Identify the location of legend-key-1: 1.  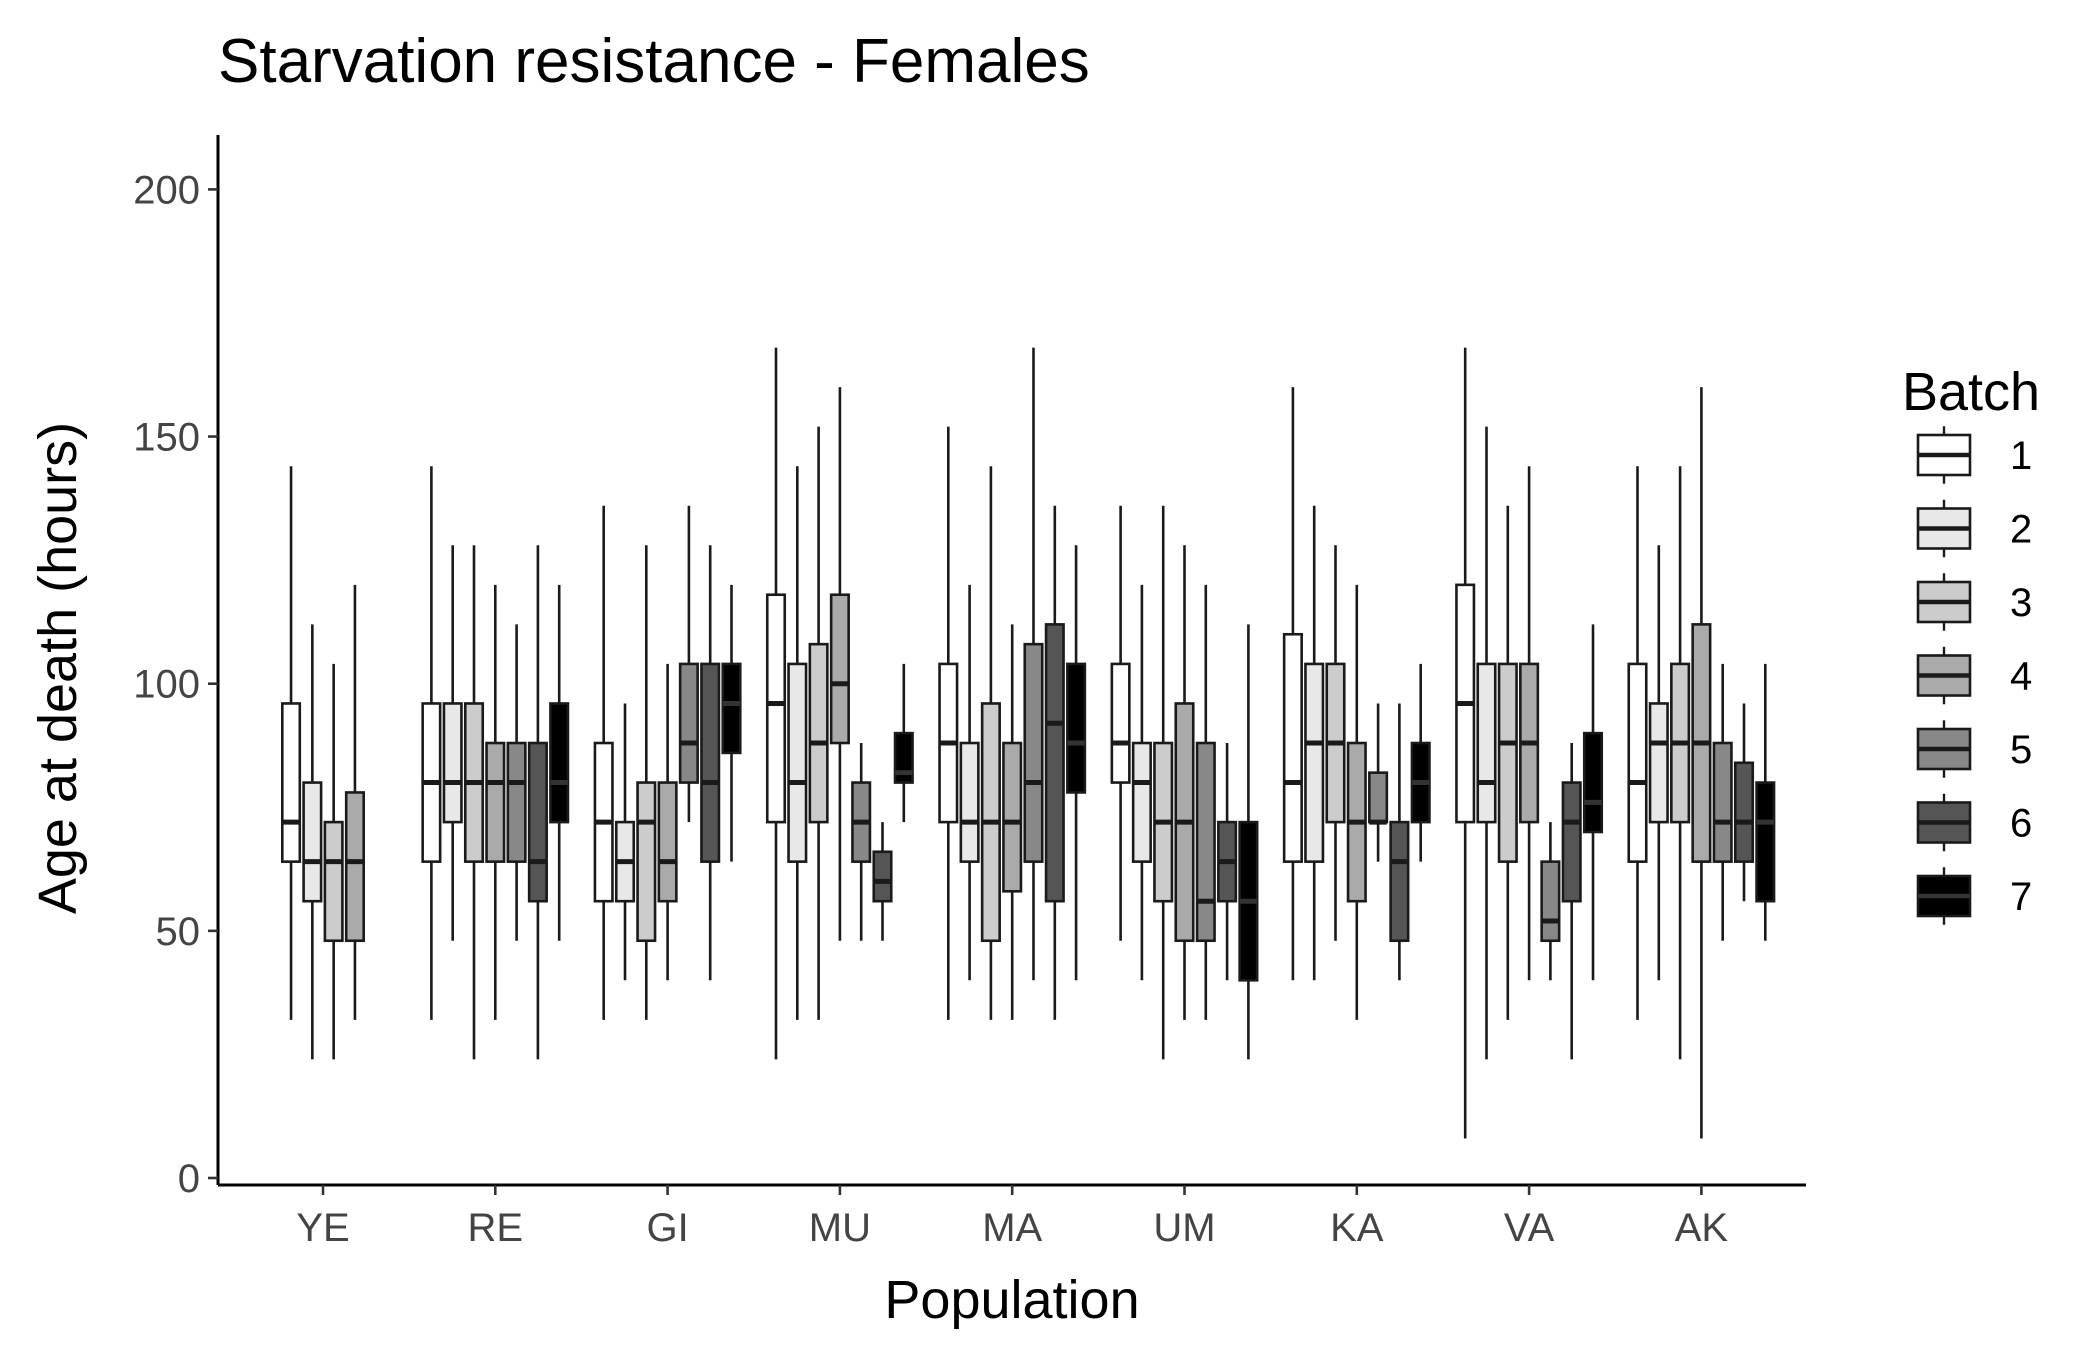
(1974, 455).